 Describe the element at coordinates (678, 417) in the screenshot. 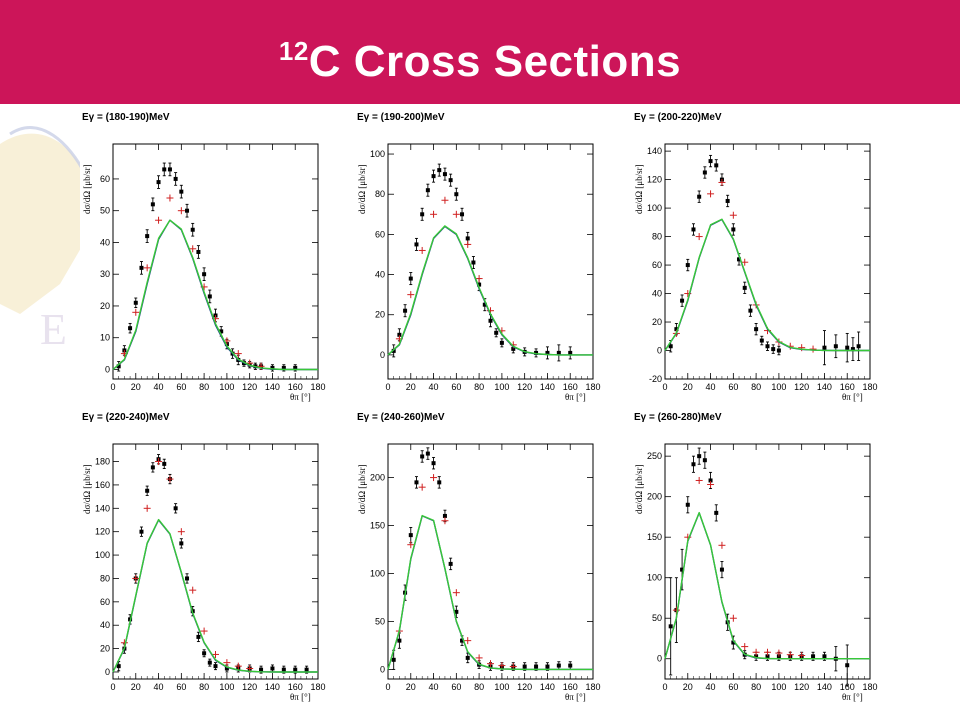

I see `chart-title: Eγ = (260-280)MeV` at that location.